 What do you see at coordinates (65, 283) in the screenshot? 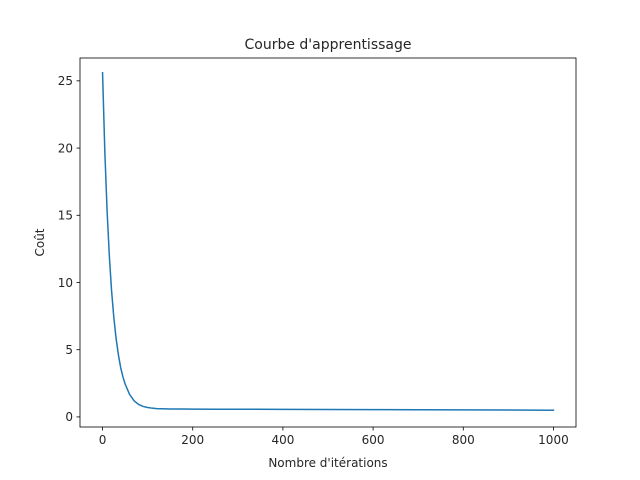
I see `y-tick-label: 10` at bounding box center [65, 283].